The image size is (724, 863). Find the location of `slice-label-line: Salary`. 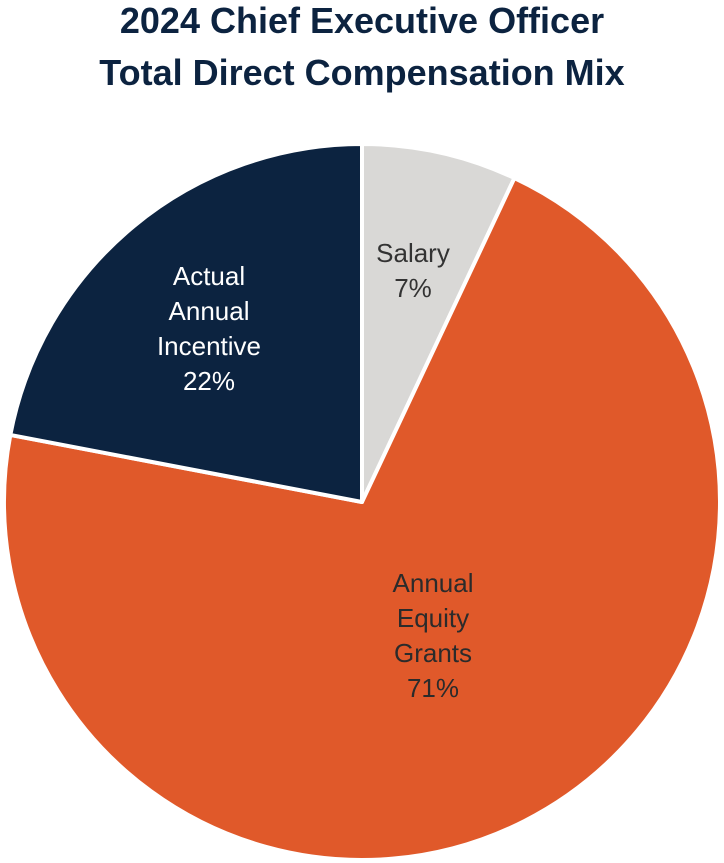

slice-label-line: Salary is located at coordinates (413, 253).